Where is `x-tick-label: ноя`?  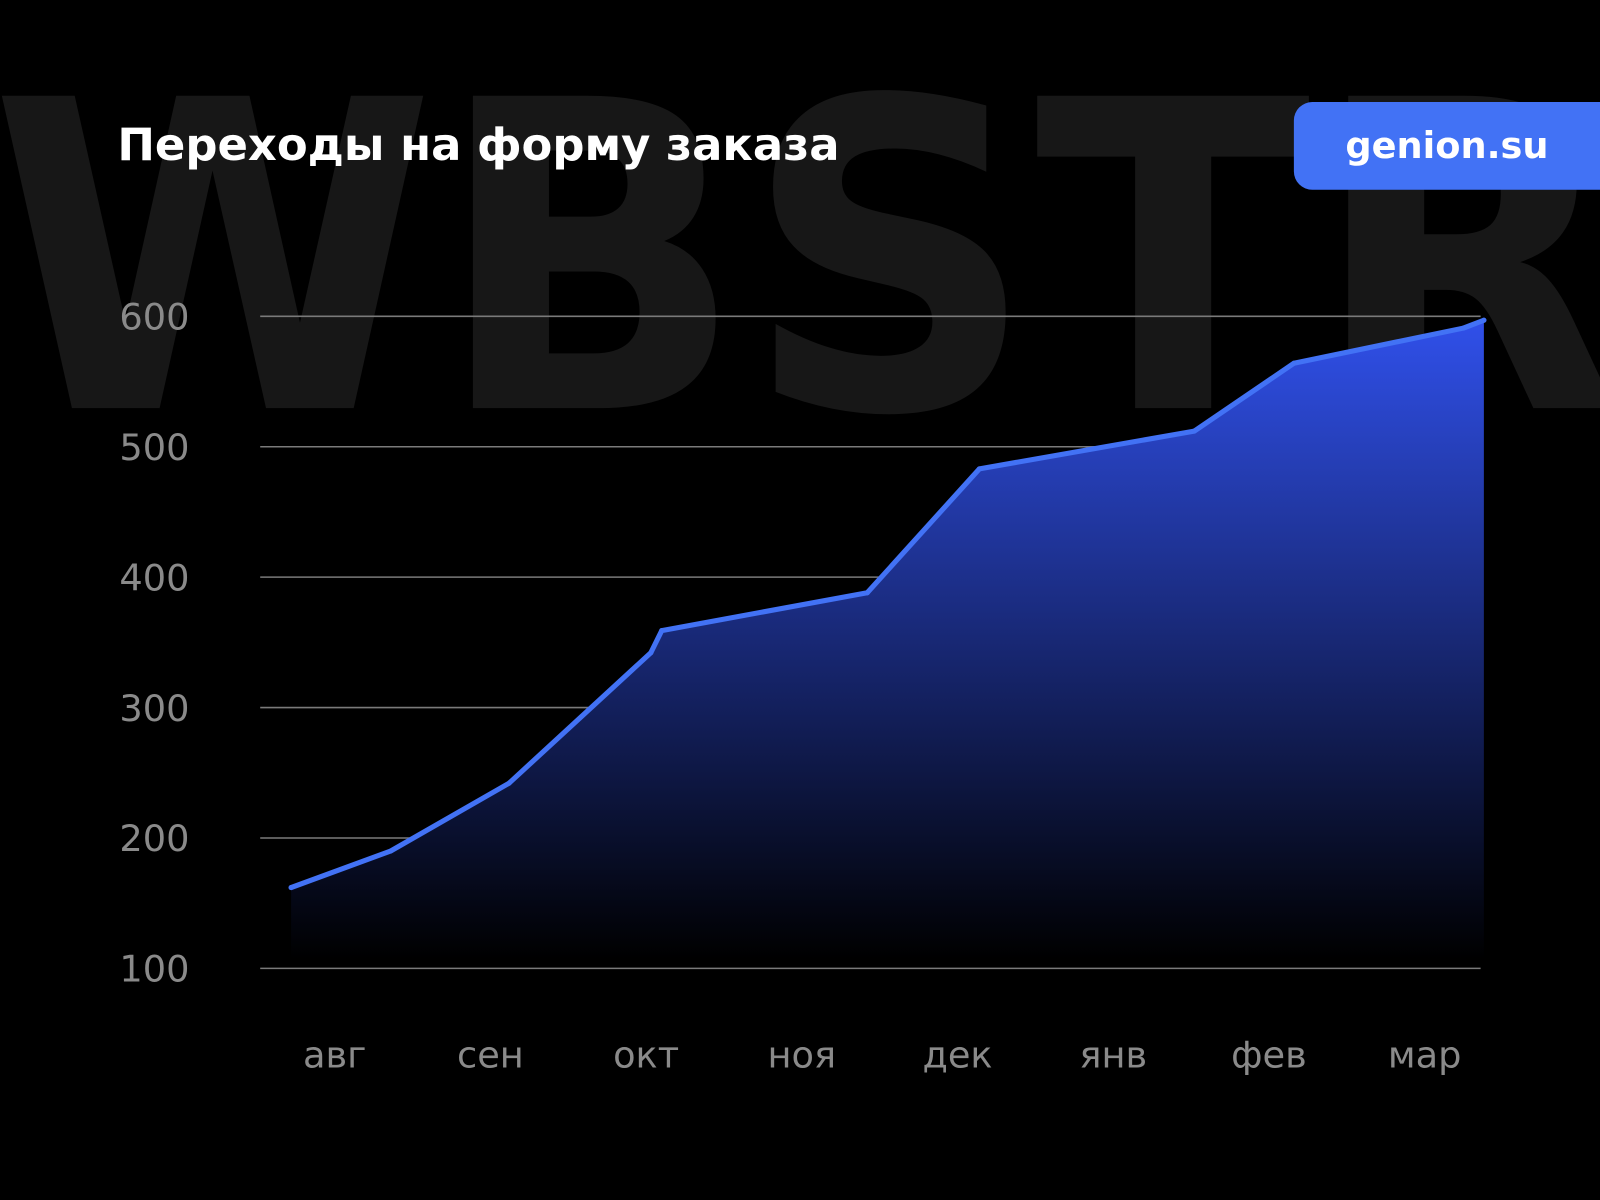
x-tick-label: ноя is located at coordinates (802, 1054).